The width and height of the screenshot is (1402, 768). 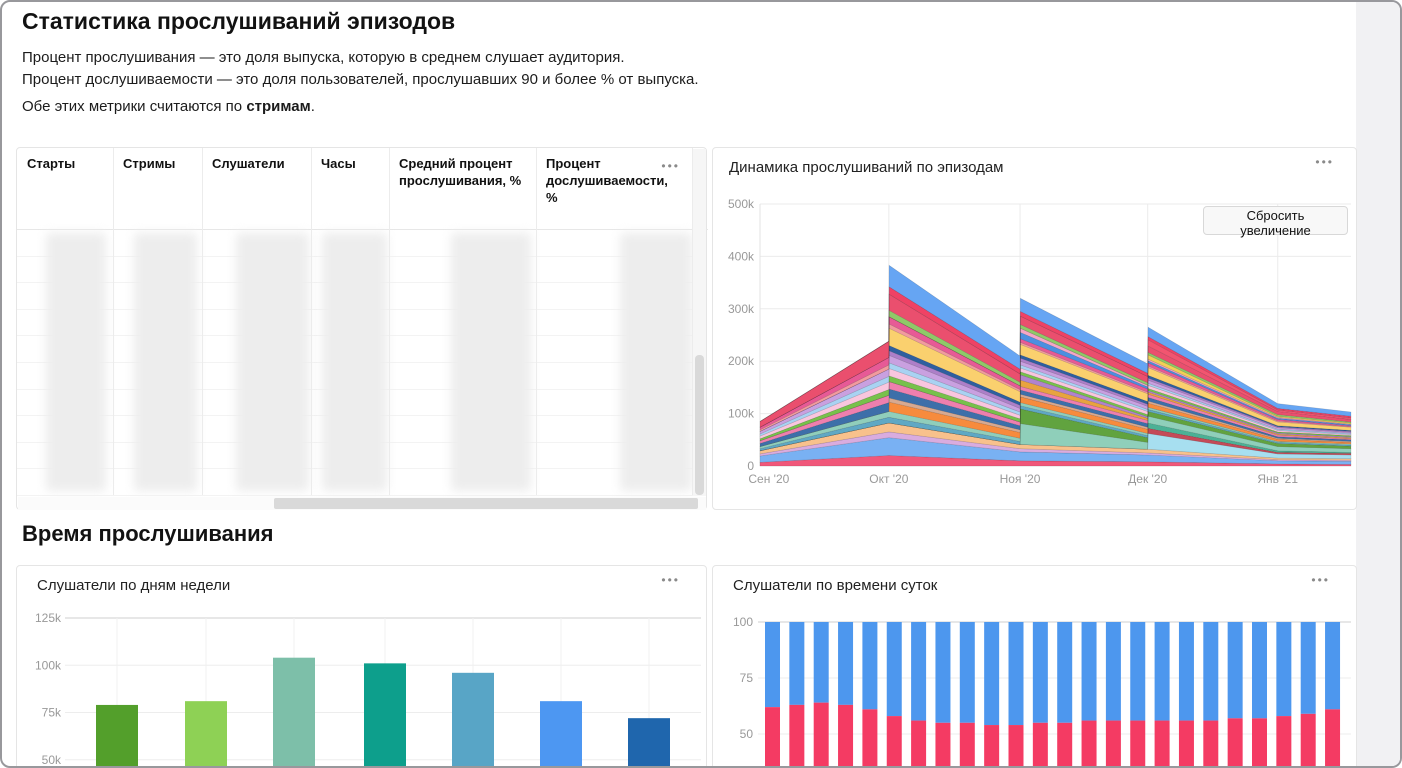 What do you see at coordinates (750, 466) in the screenshot?
I see `axis-tick-label: 0` at bounding box center [750, 466].